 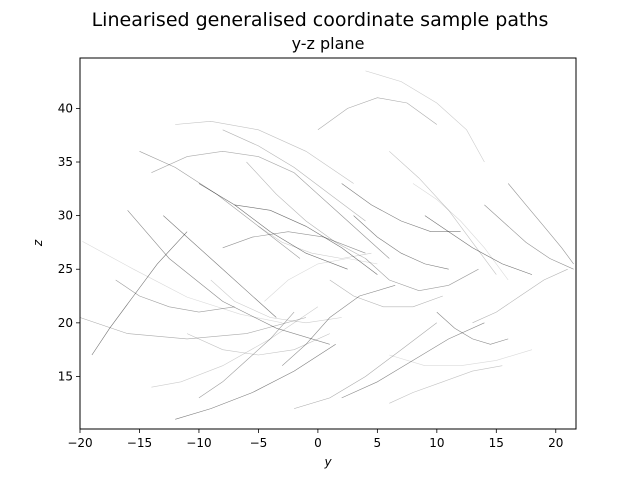 What do you see at coordinates (327, 462) in the screenshot?
I see `x-axis-label: y` at bounding box center [327, 462].